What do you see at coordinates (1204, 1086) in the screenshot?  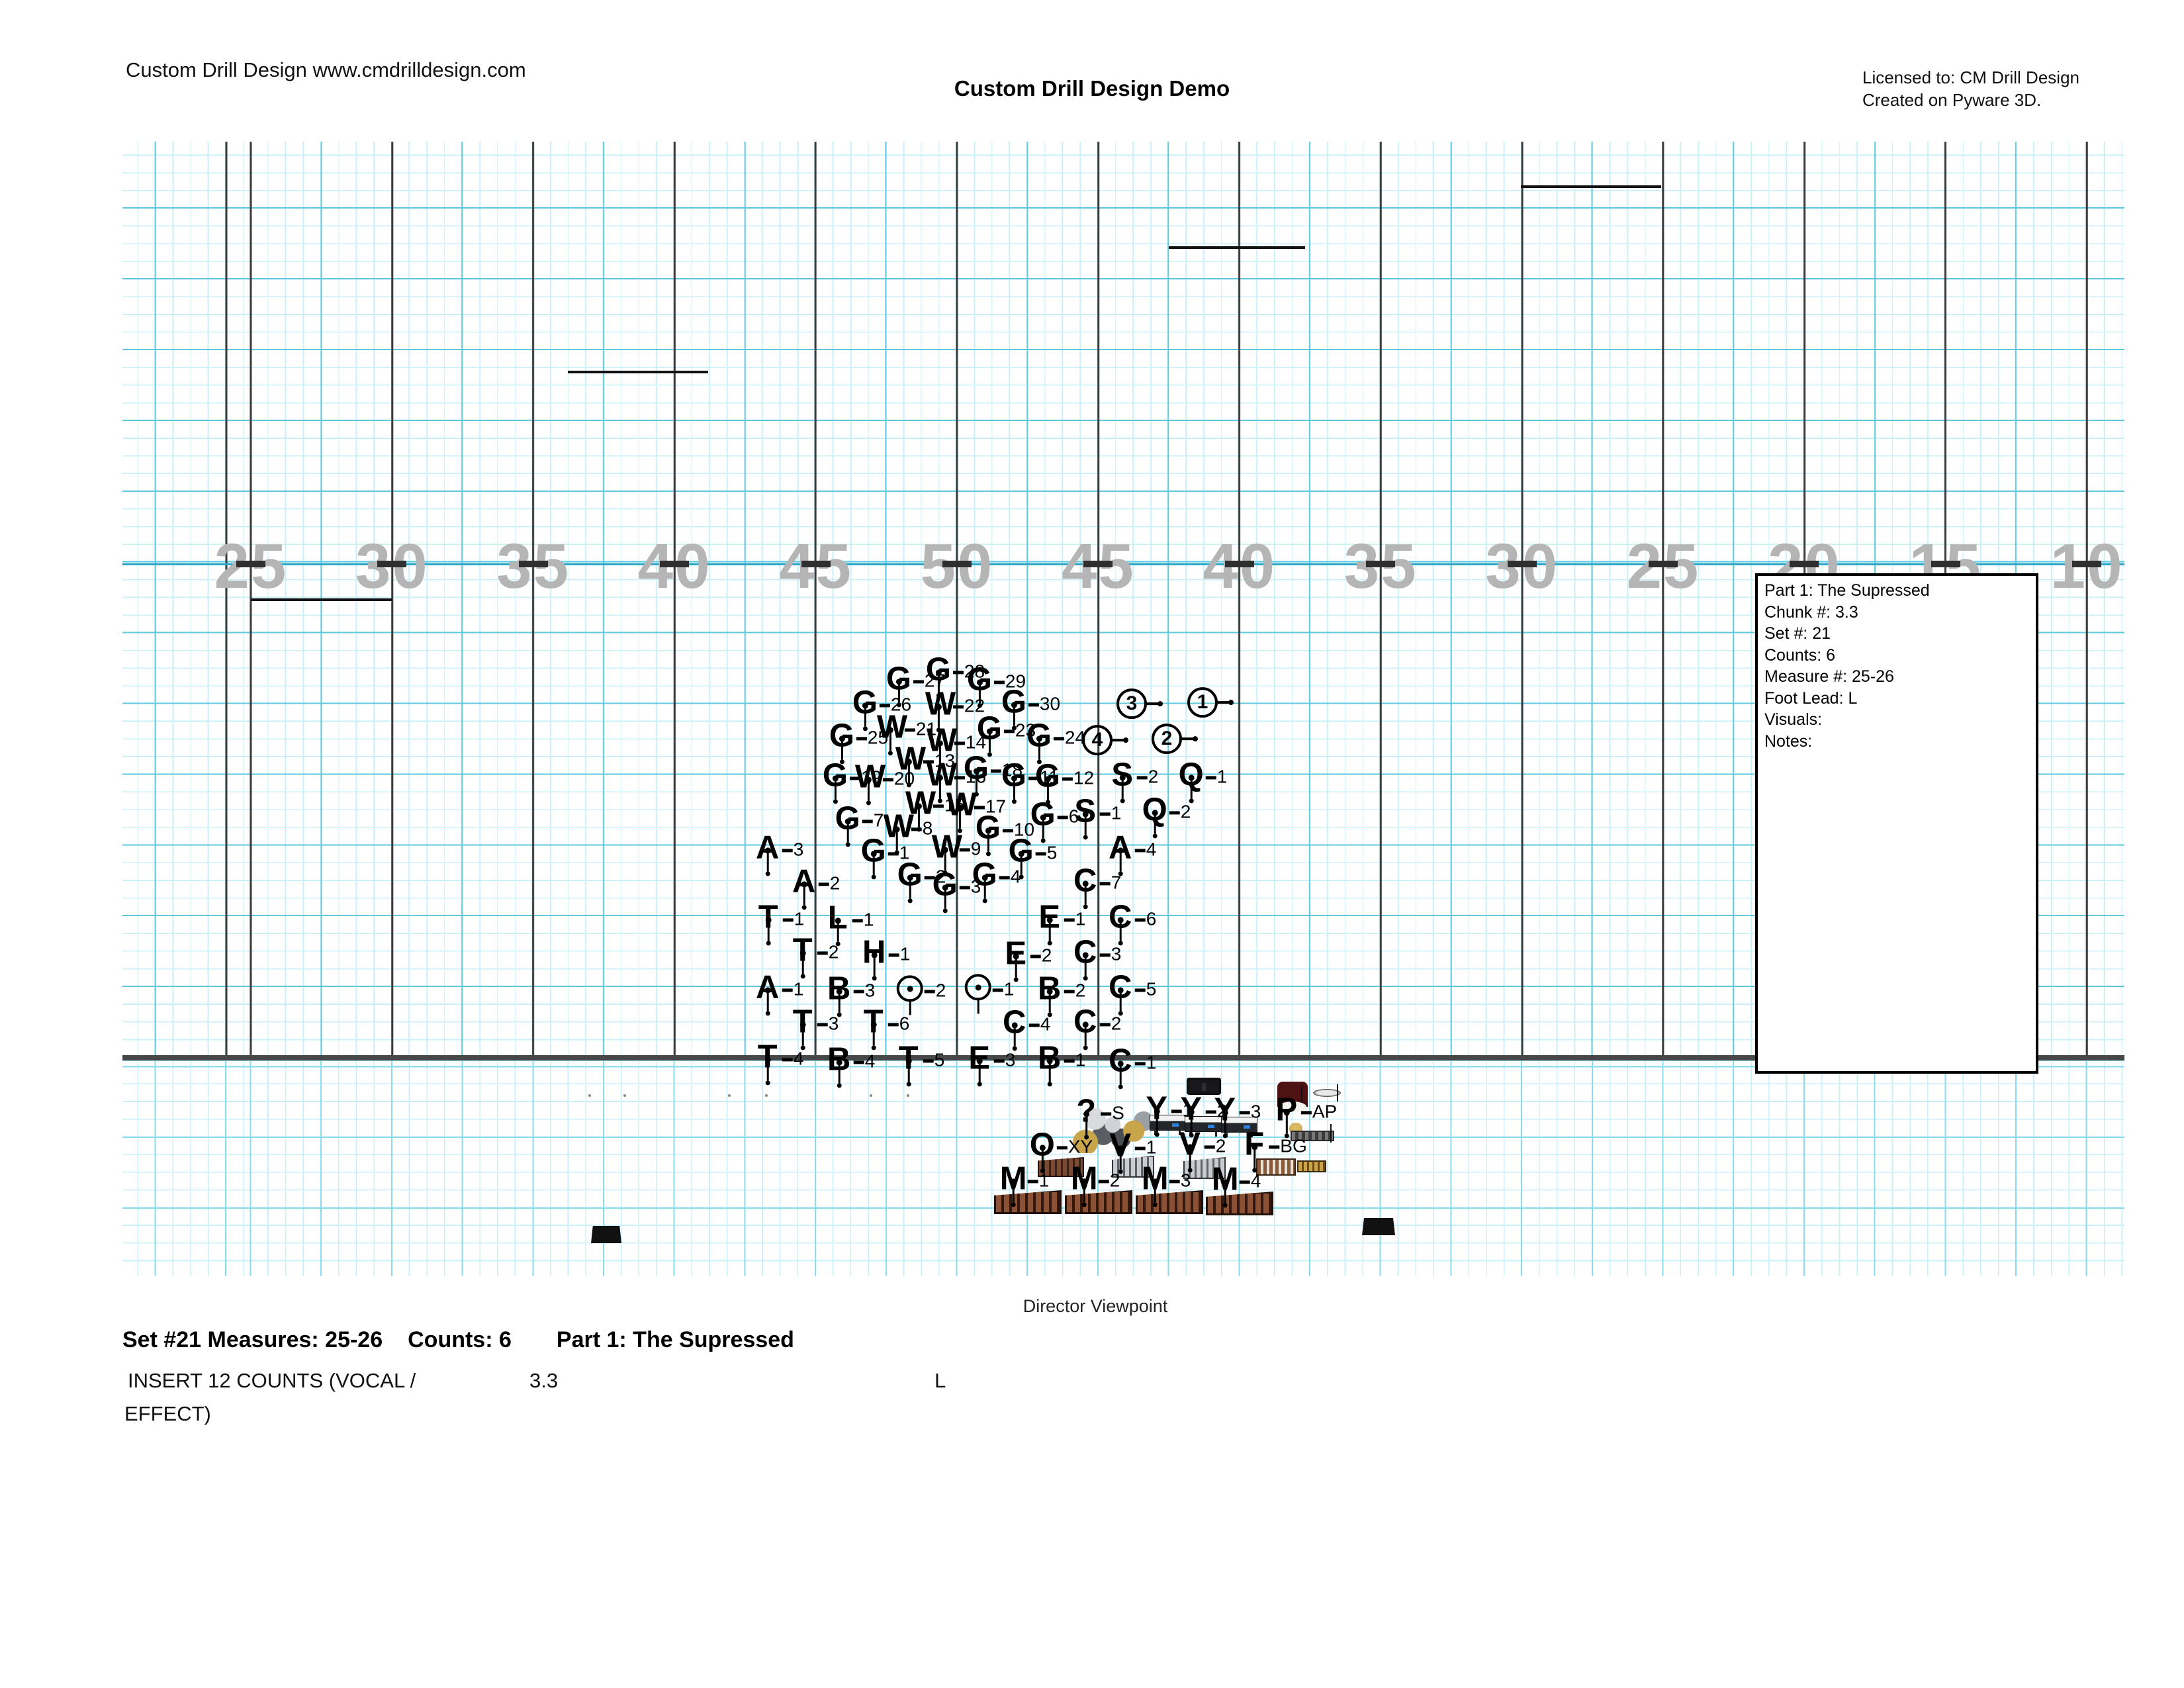 I see `speaker-box` at bounding box center [1204, 1086].